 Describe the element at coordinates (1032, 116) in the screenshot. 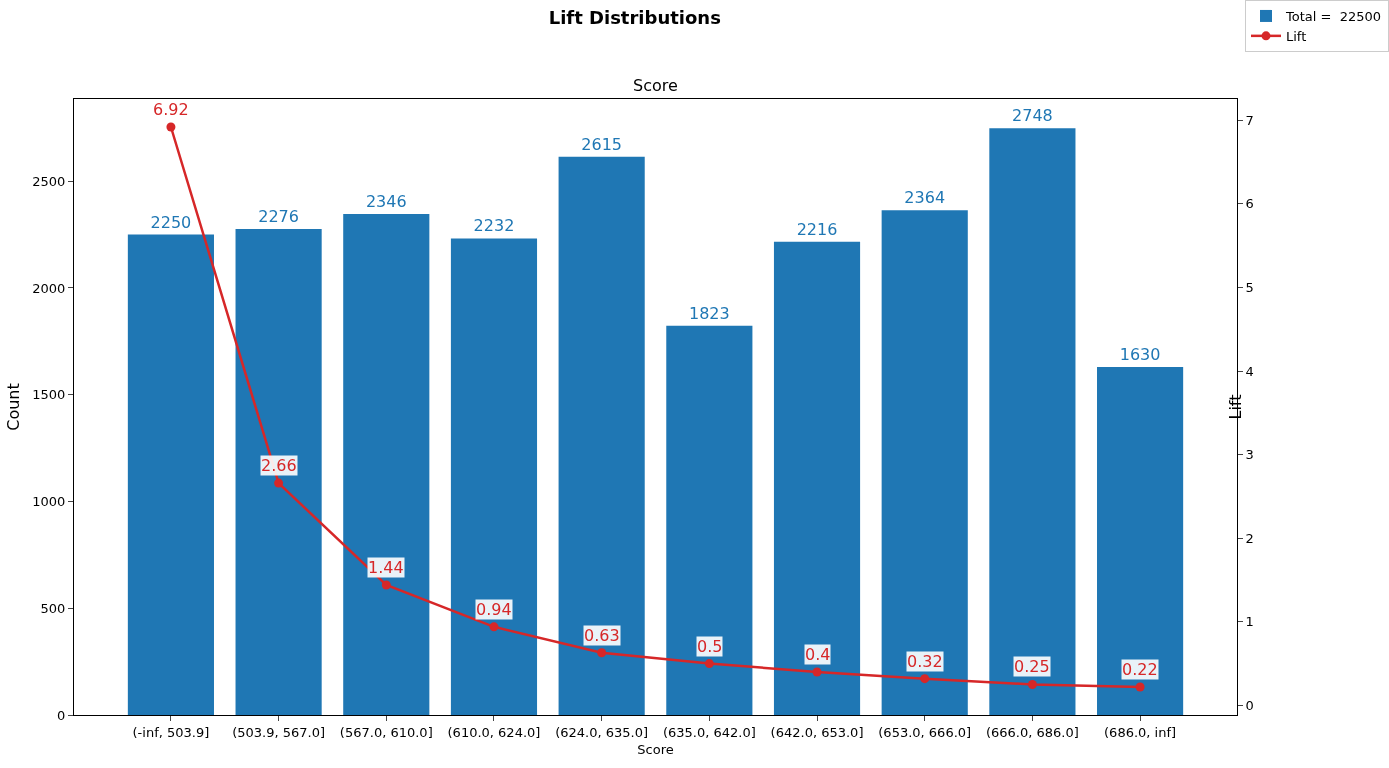

I see `data-label: 2748` at that location.